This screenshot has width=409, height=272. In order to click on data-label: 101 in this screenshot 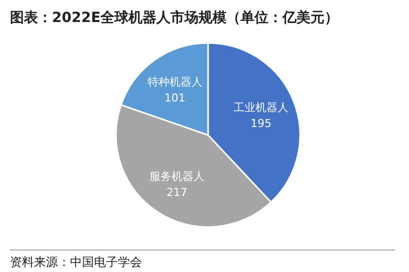, I will do `click(175, 98)`.